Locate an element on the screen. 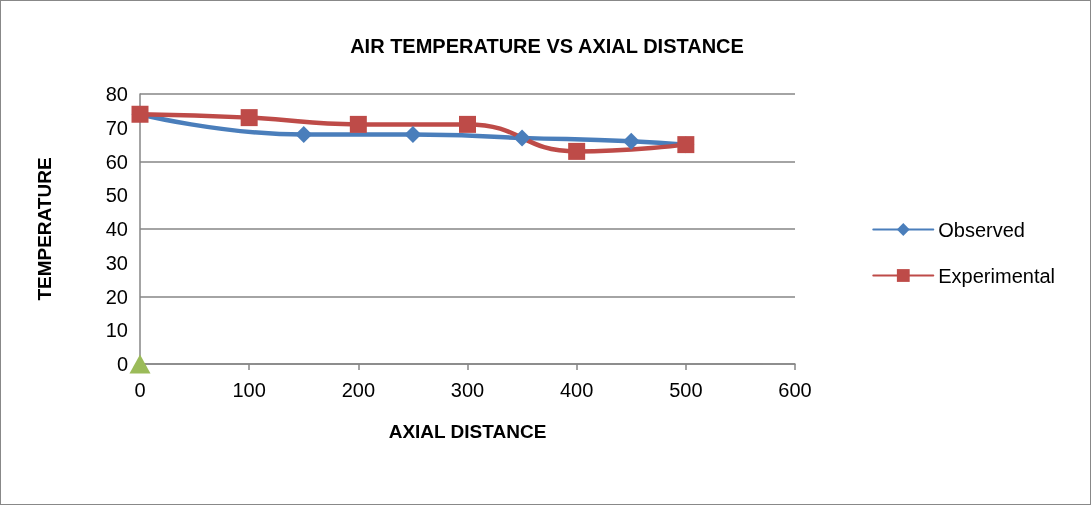 The height and width of the screenshot is (505, 1091). chart-title: AIR TEMPERATURE VS AXIAL DISTANCE is located at coordinates (547, 46).